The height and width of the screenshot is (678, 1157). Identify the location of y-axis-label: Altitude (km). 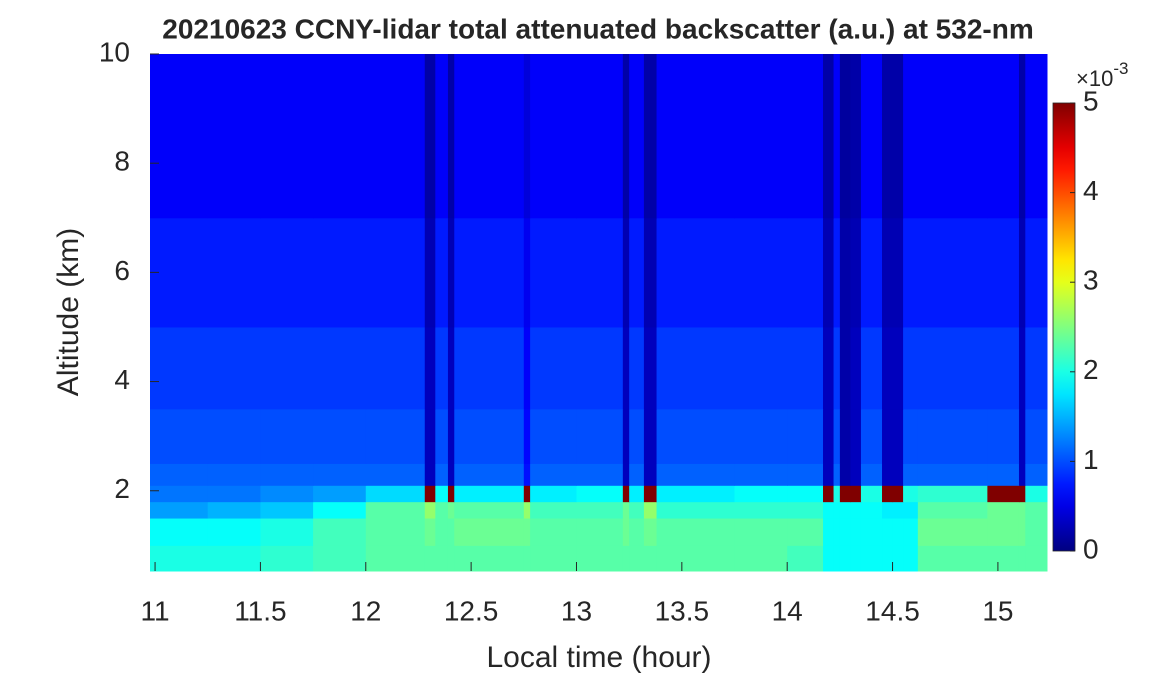
(68, 312).